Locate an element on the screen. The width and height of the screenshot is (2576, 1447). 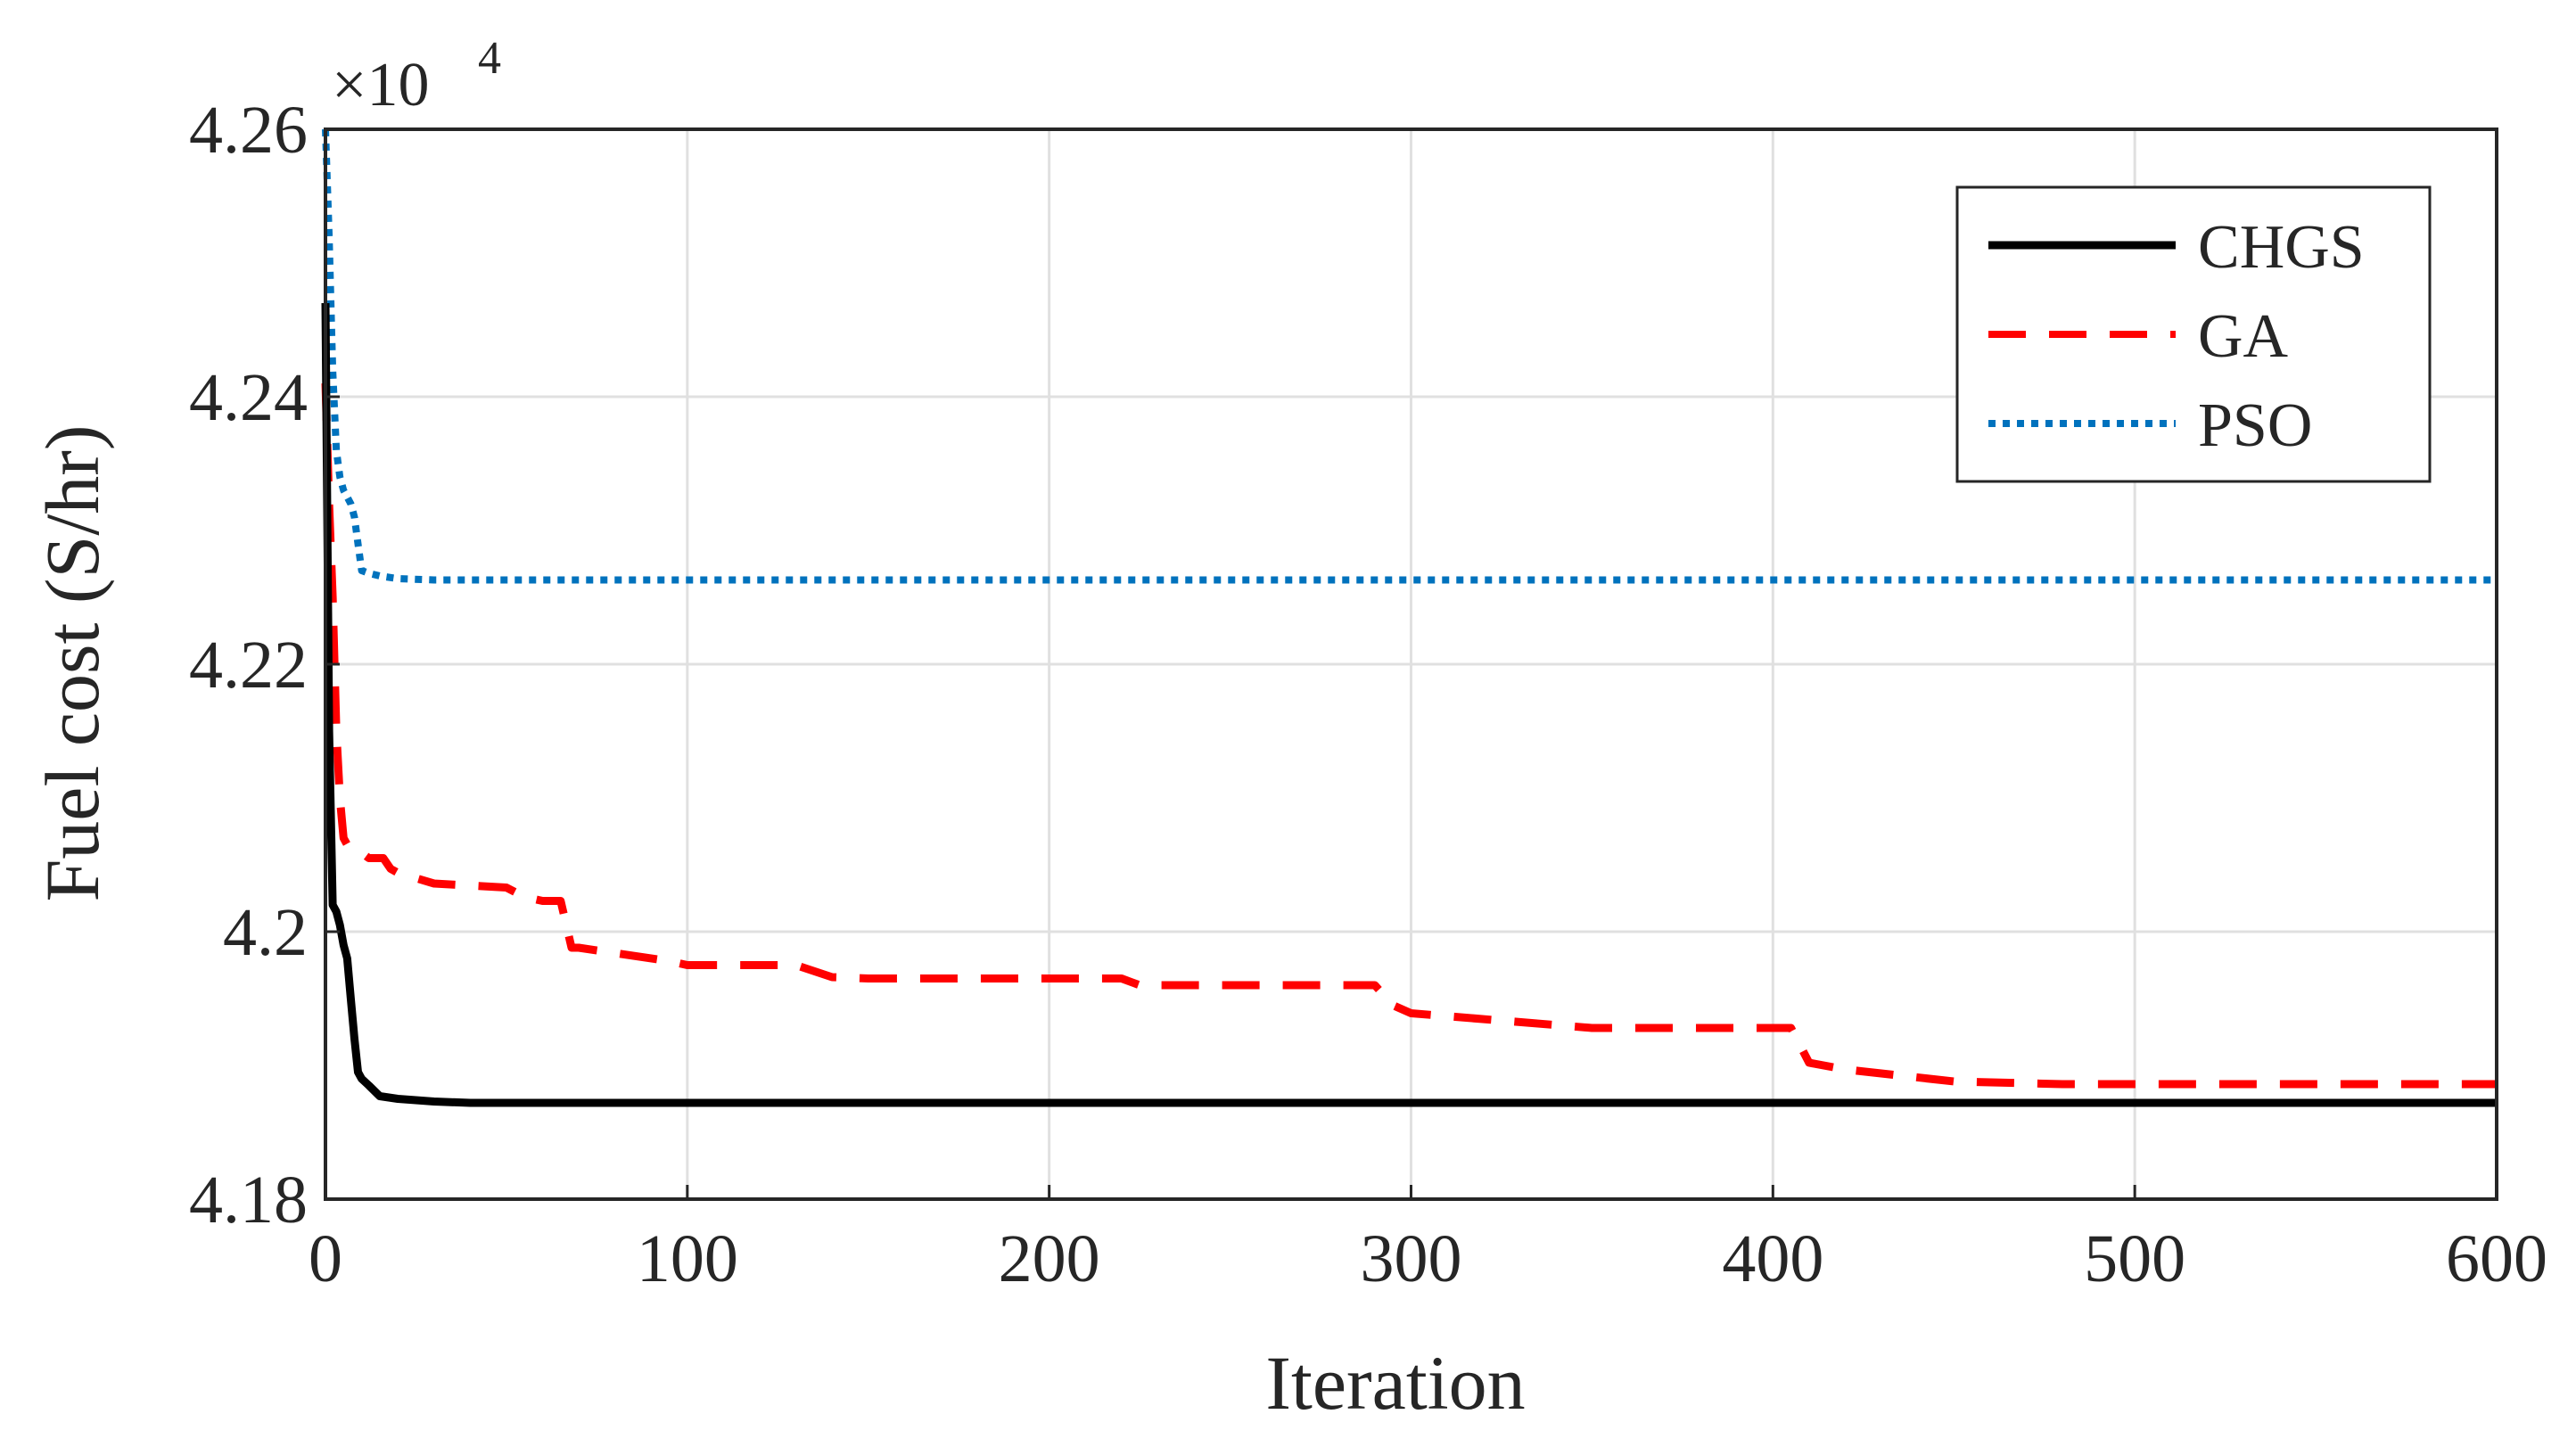
x-axis-label: Iteration is located at coordinates (1395, 1383).